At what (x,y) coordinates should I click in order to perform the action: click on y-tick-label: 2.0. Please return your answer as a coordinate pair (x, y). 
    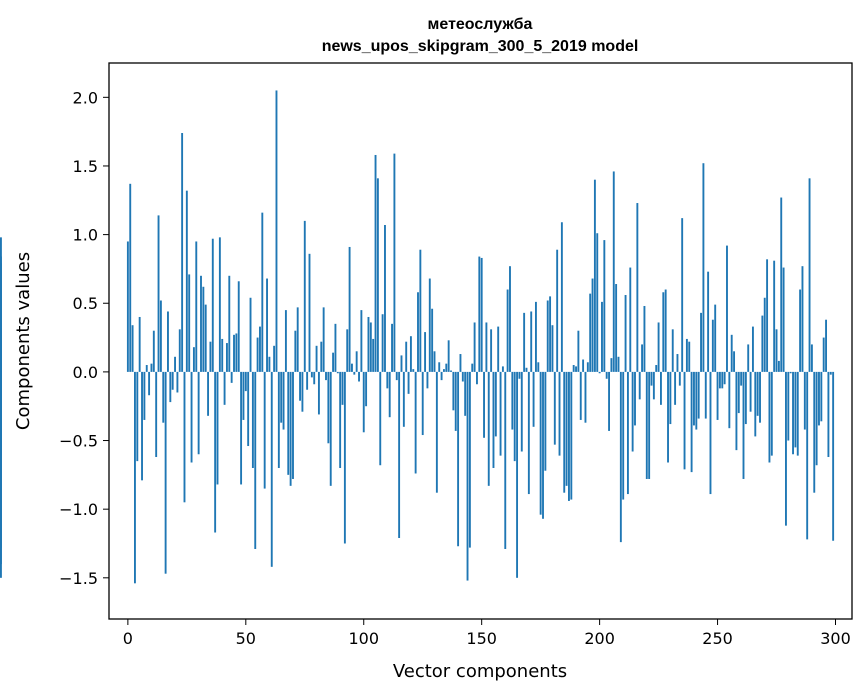
    Looking at the image, I should click on (85, 97).